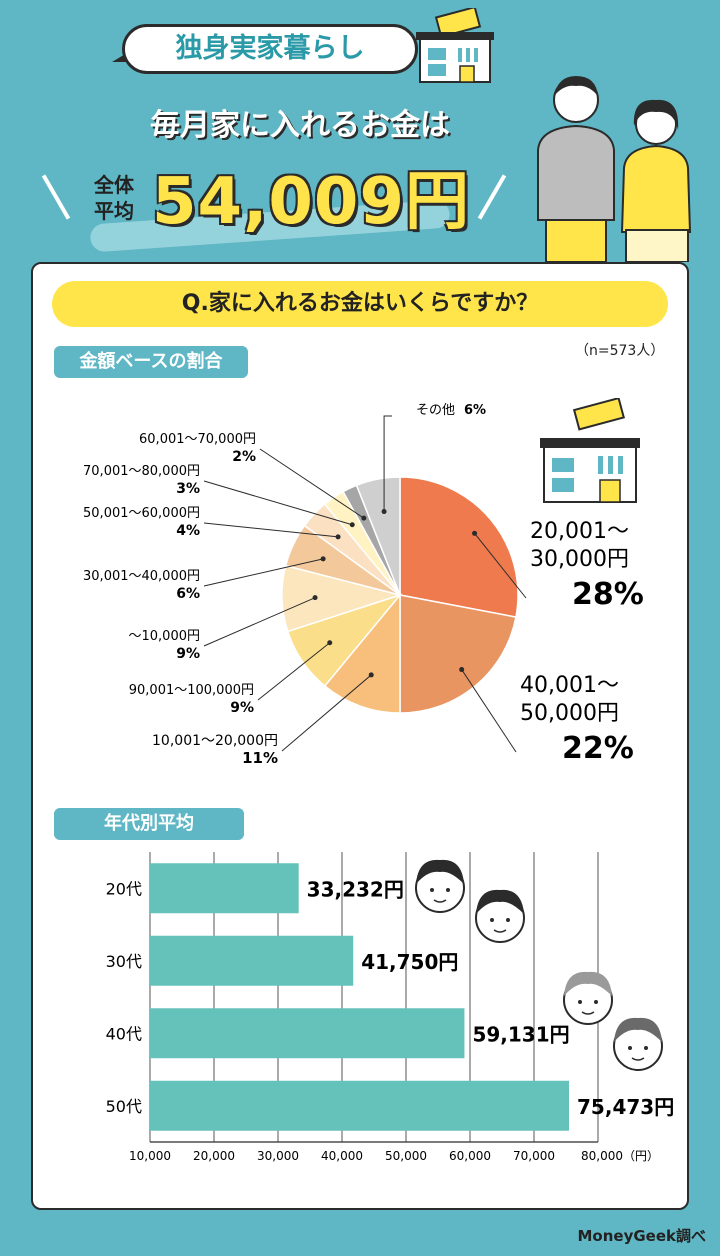  Describe the element at coordinates (579, 531) in the screenshot. I see `pie-label: 20,001〜` at that location.